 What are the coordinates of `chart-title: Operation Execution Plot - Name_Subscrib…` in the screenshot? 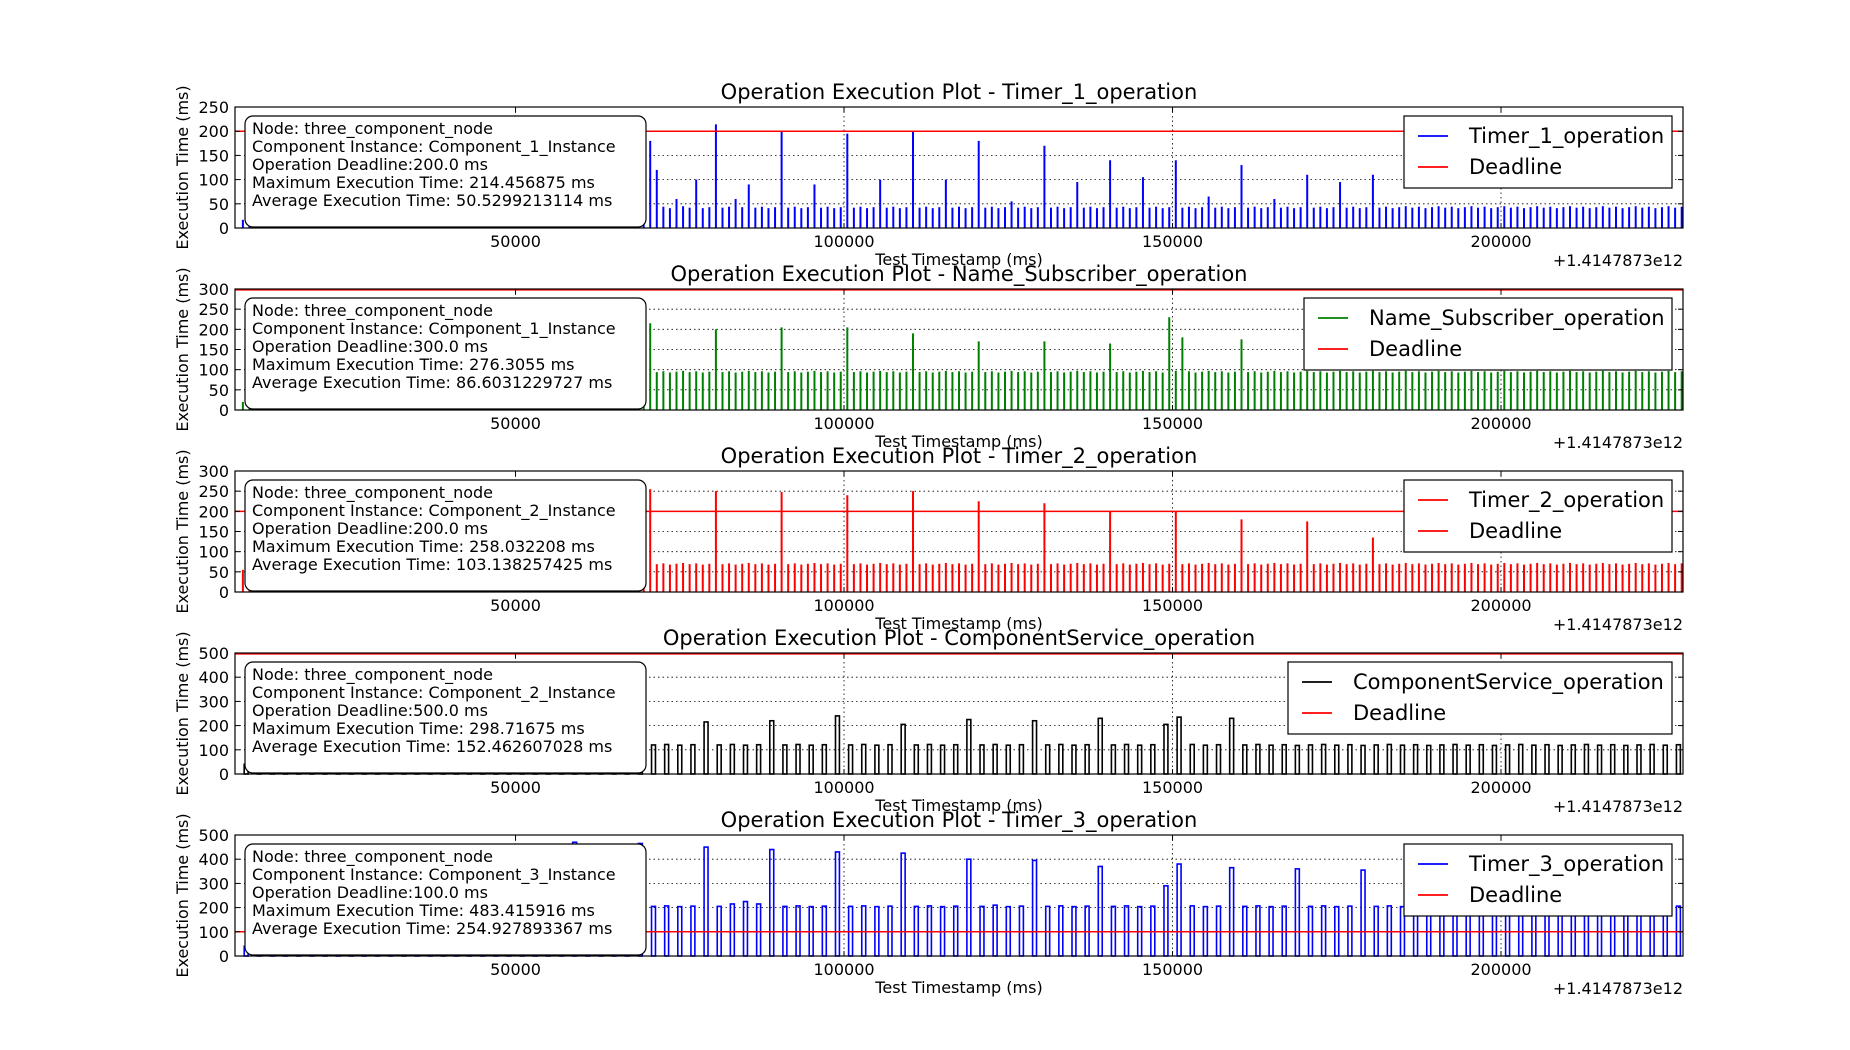 It's located at (958, 274).